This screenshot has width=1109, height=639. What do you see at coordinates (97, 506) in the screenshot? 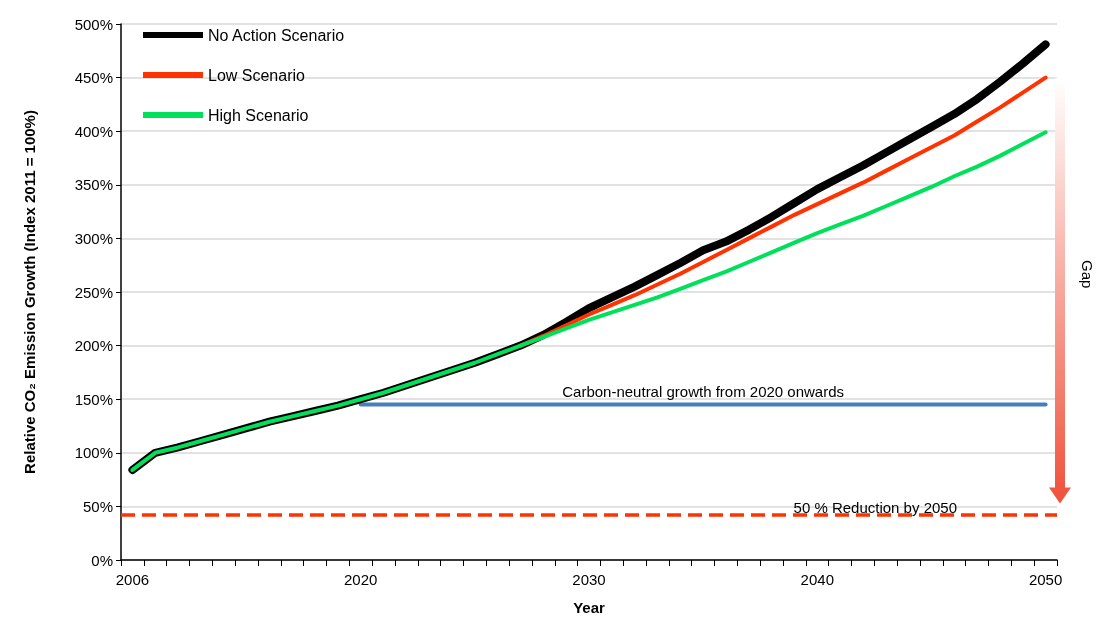
I see `y-tick-label: 50%` at bounding box center [97, 506].